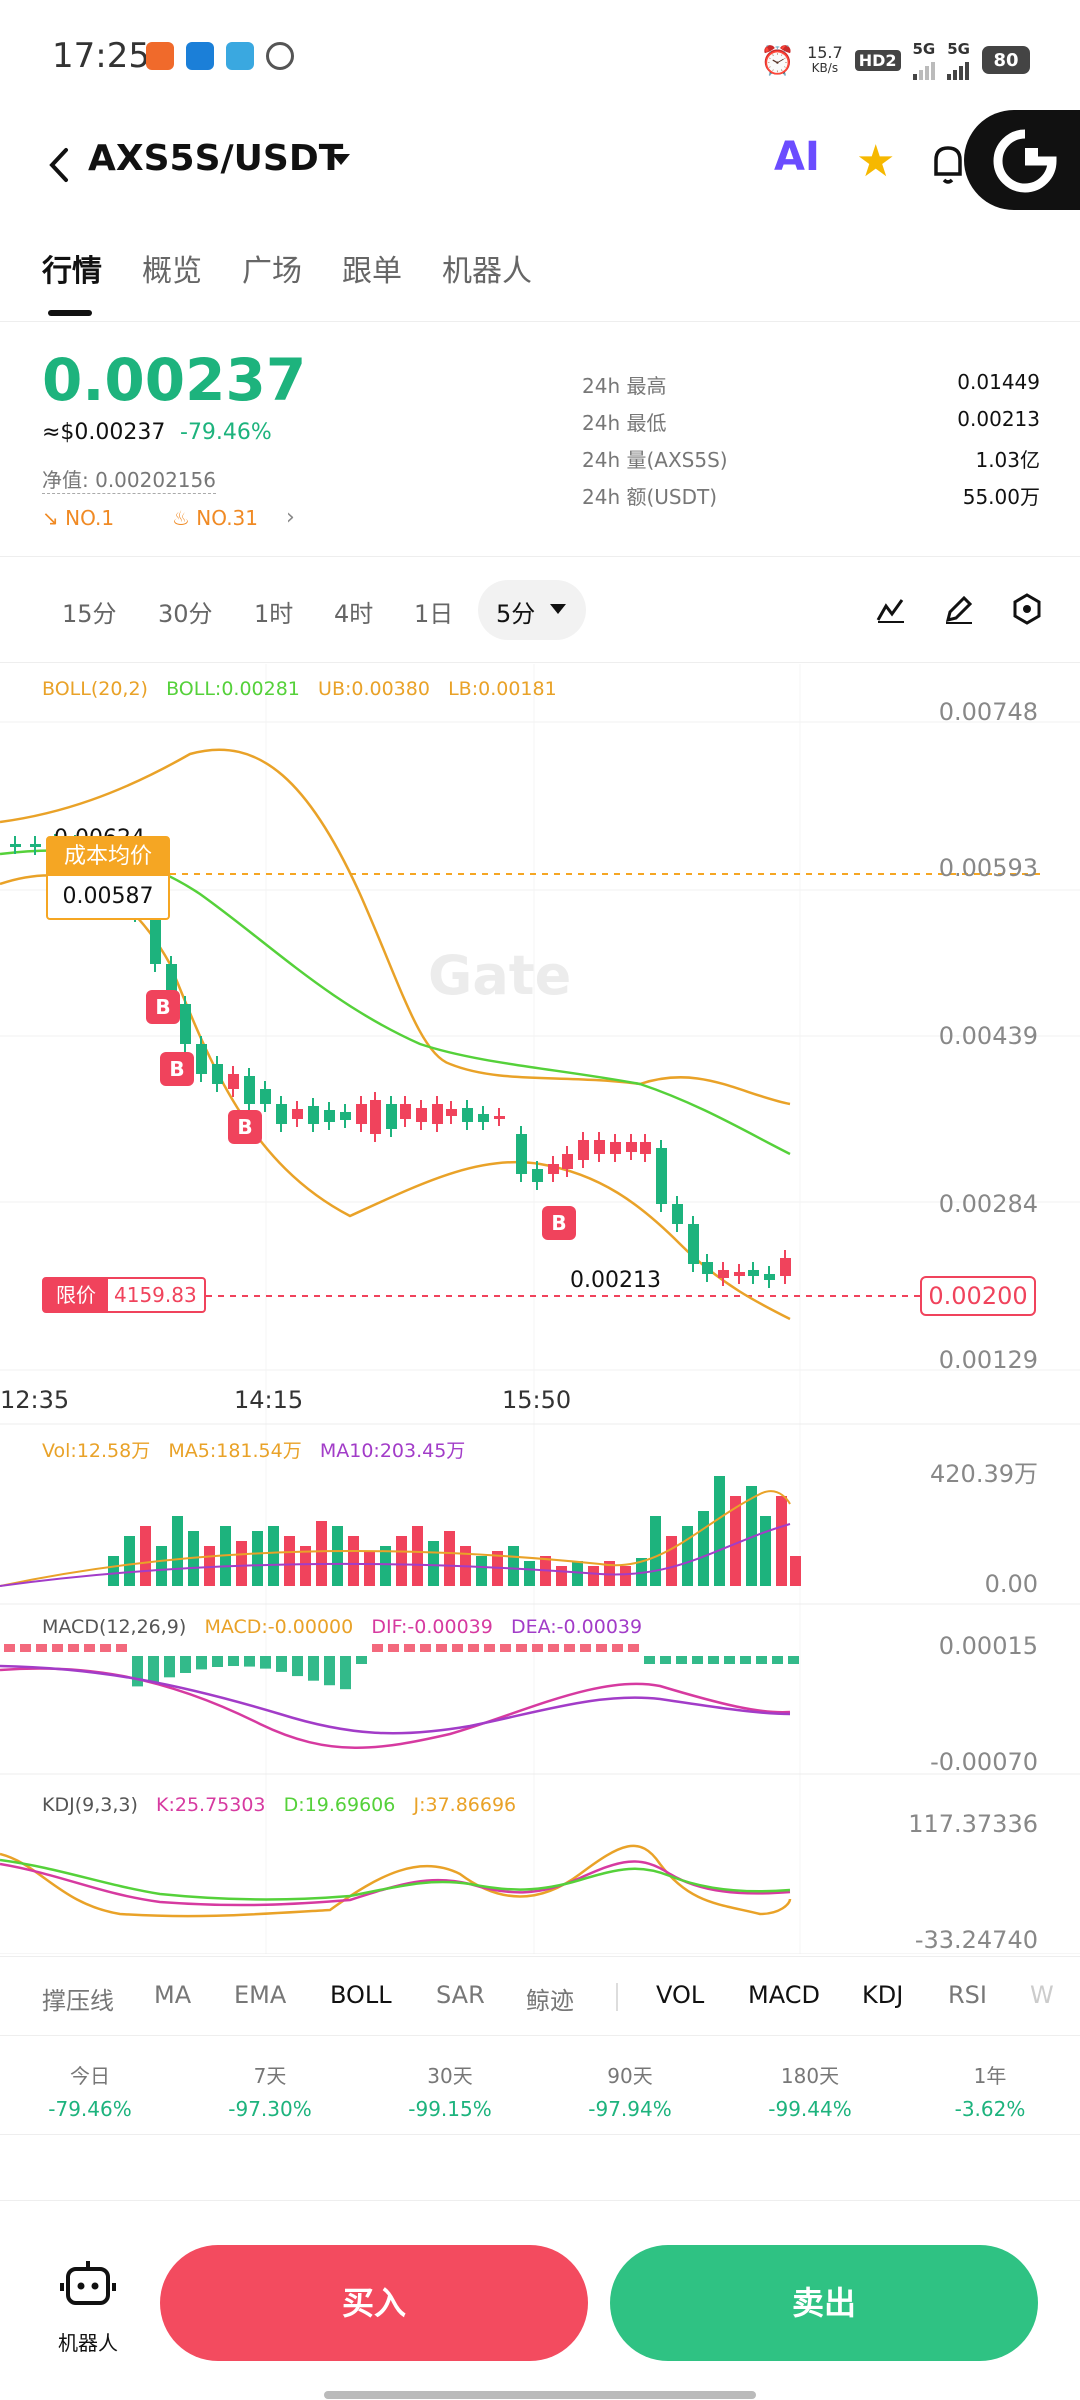 This screenshot has width=1080, height=2400. I want to click on timeframe-4h: 4时, so click(354, 614).